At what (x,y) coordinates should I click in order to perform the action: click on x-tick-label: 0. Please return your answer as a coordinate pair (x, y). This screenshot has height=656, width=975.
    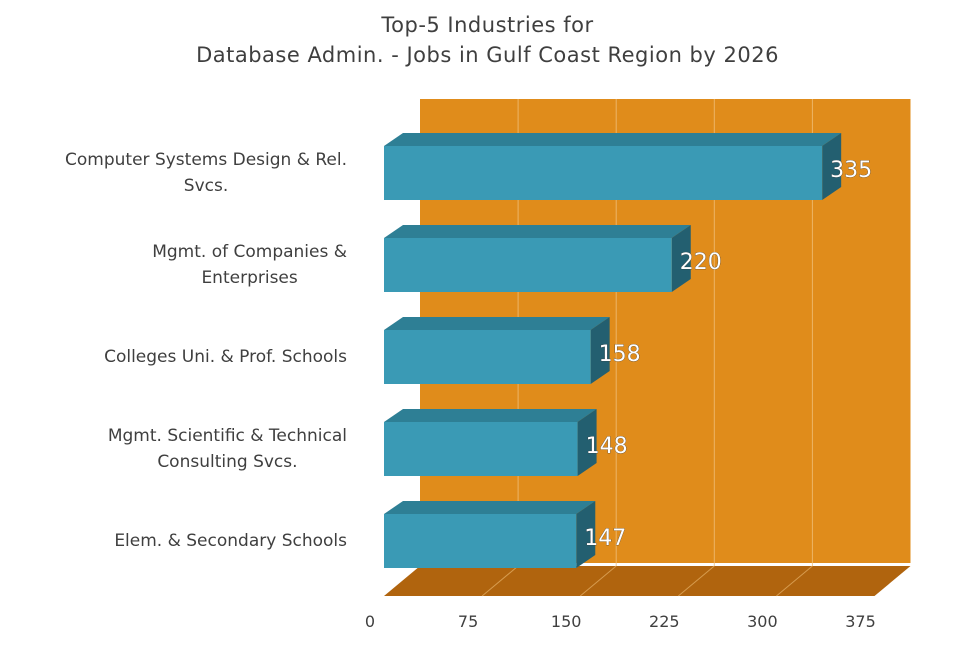
    Looking at the image, I should click on (370, 621).